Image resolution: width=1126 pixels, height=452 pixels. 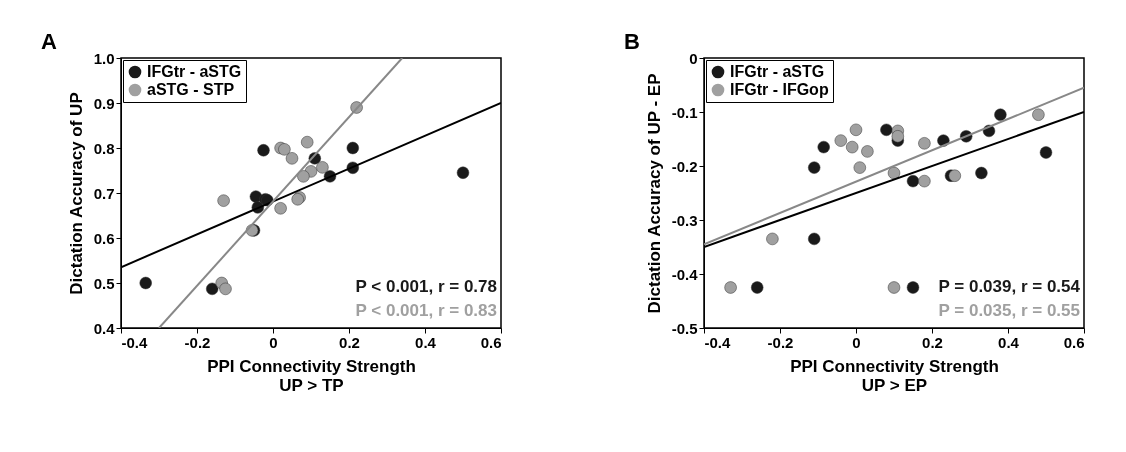 I want to click on y-tick-label: 0, so click(x=693, y=58).